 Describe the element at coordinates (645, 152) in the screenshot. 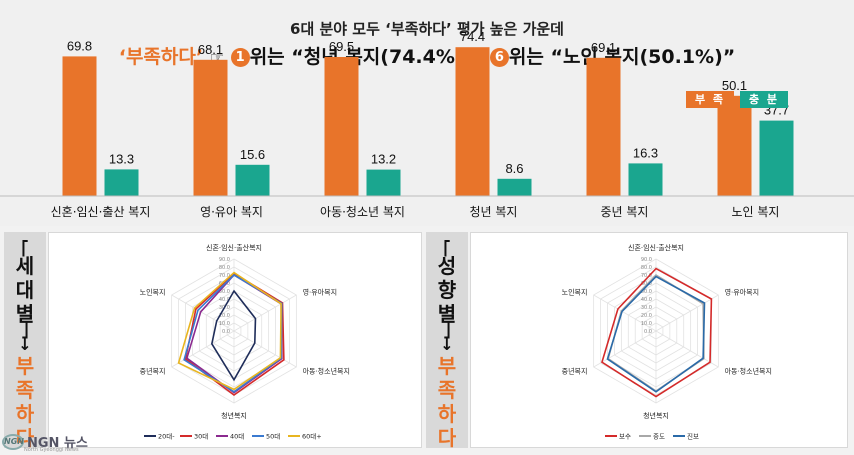

I see `bar-value-label: 16.3` at that location.